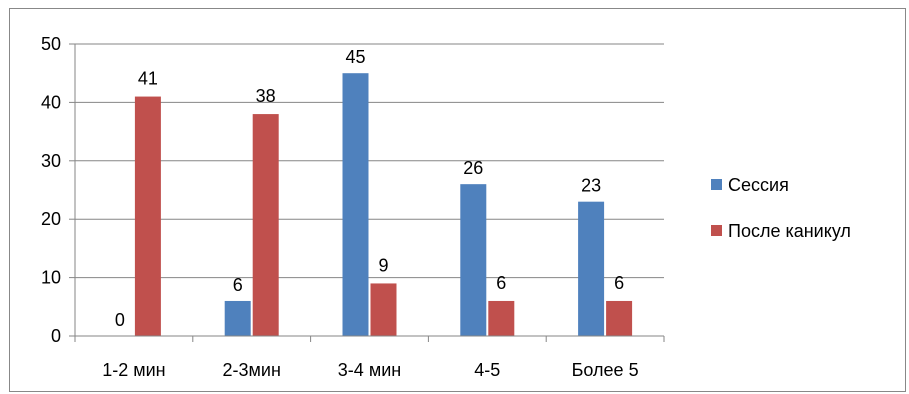 This screenshot has width=909, height=394. What do you see at coordinates (781, 208) in the screenshot?
I see `legend: Сессия После каникул` at bounding box center [781, 208].